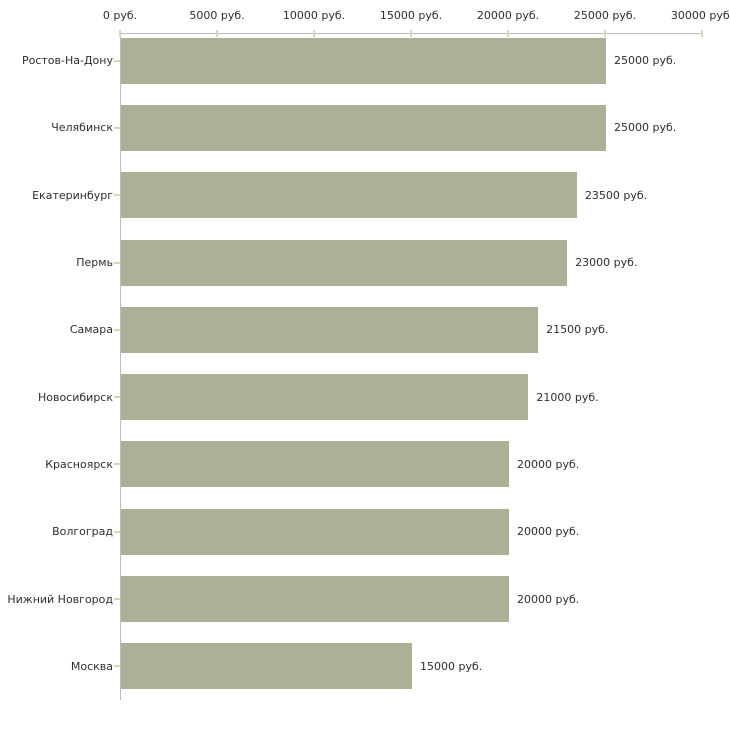 This screenshot has height=730, width=730. I want to click on bar-row: 23000 руб., so click(421, 262).